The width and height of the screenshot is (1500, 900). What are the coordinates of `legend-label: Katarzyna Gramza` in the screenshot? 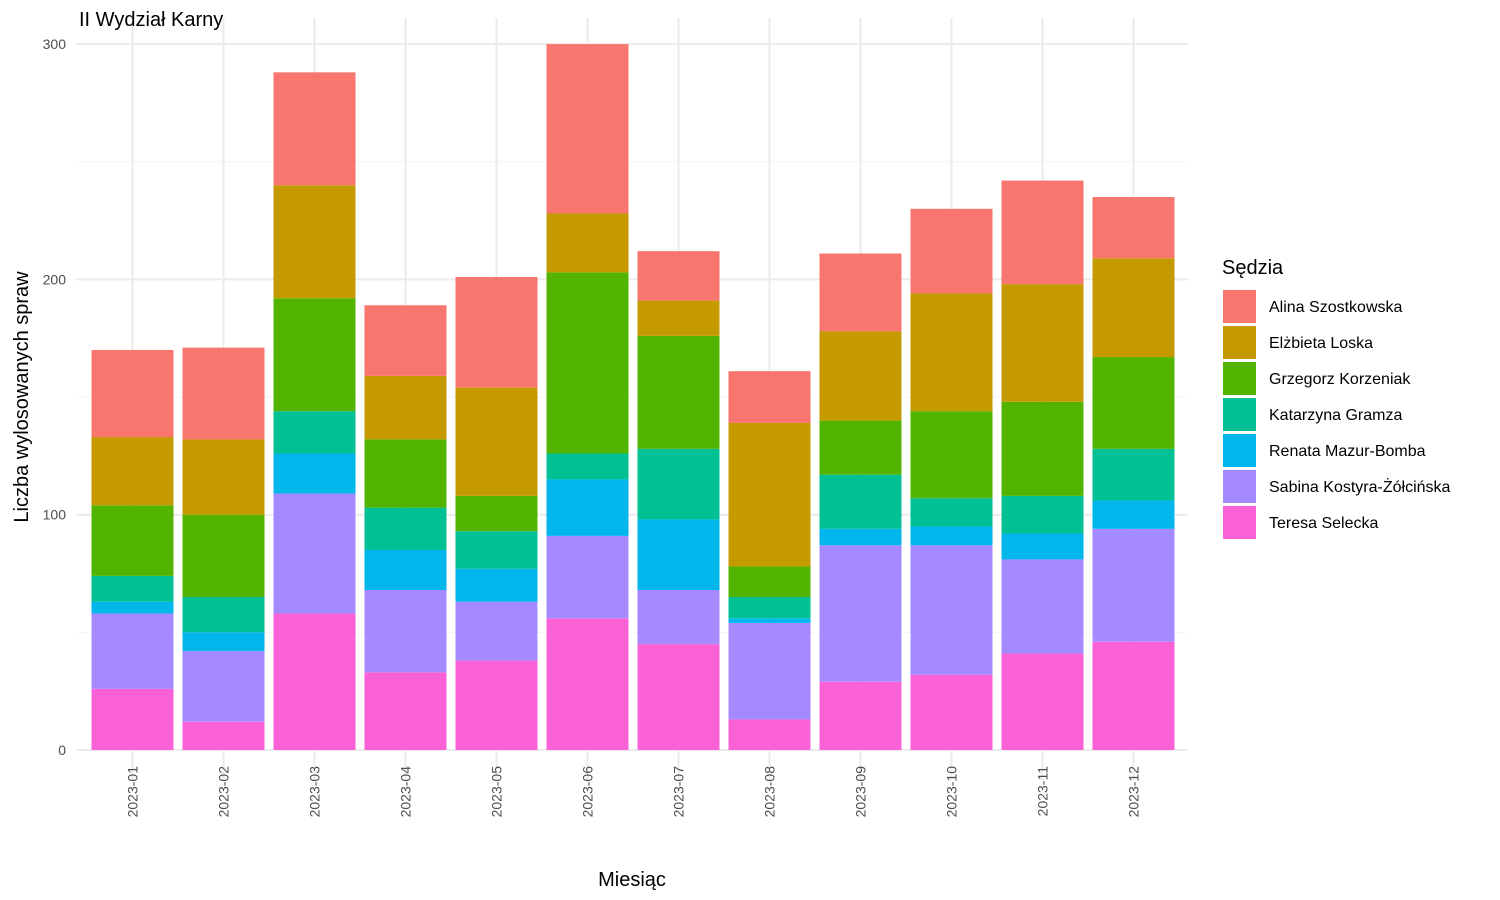 It's located at (1335, 415).